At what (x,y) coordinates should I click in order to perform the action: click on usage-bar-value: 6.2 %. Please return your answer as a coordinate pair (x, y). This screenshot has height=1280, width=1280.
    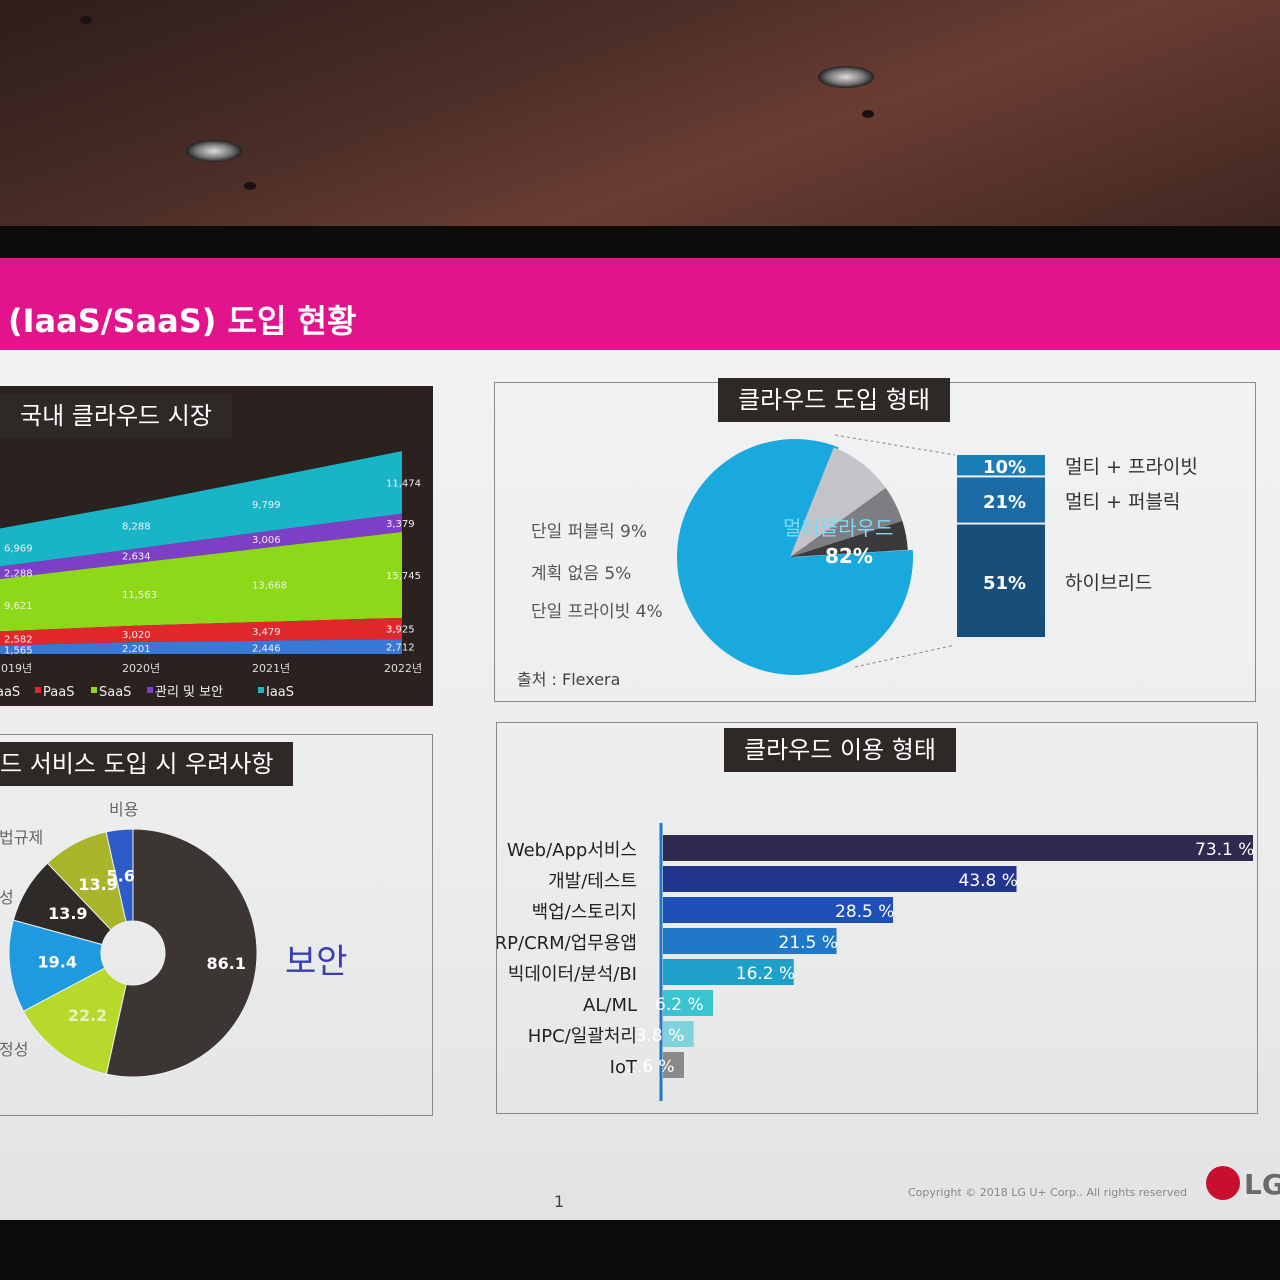
    Looking at the image, I should click on (679, 1005).